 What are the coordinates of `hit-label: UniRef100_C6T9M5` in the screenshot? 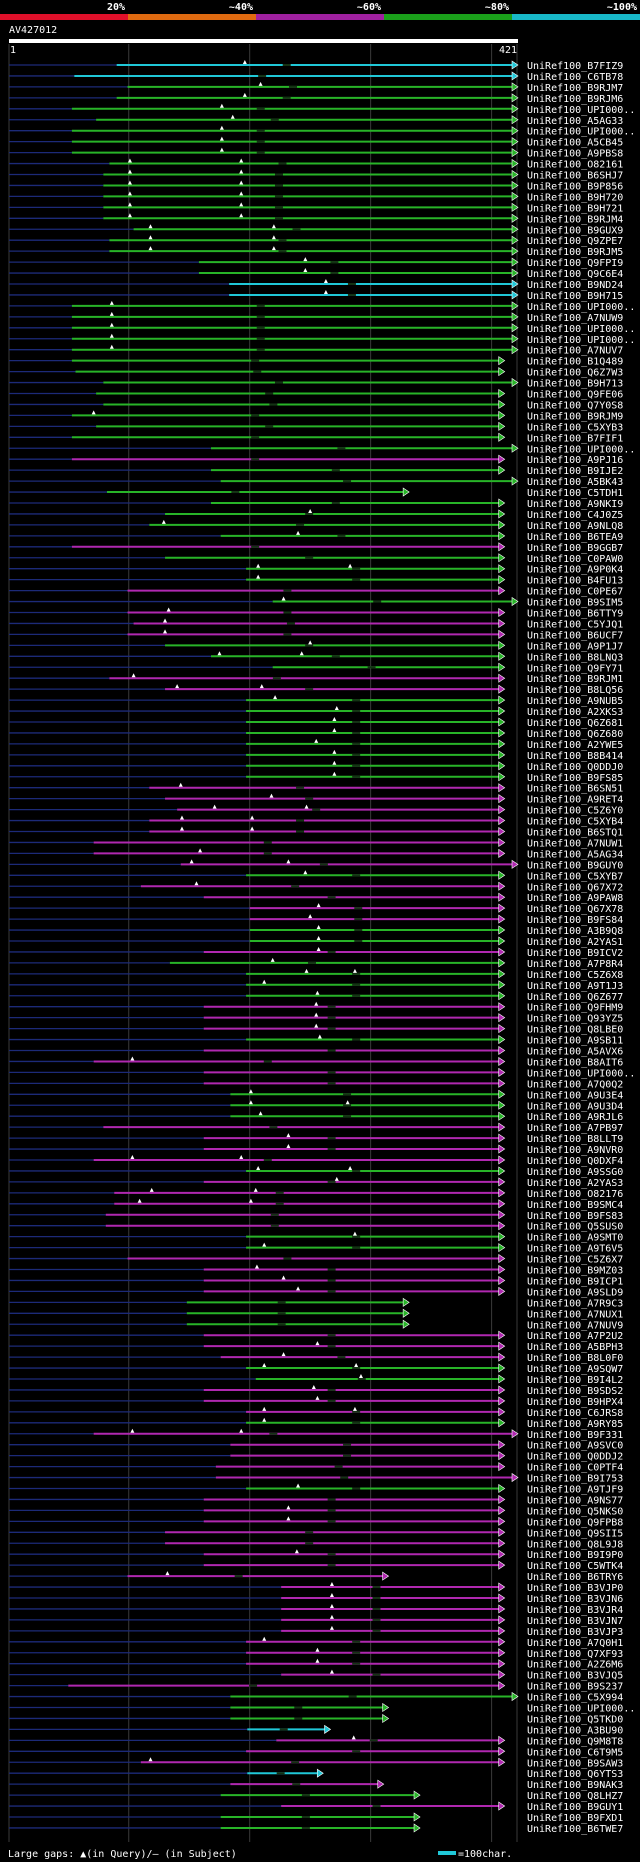 It's located at (575, 1752).